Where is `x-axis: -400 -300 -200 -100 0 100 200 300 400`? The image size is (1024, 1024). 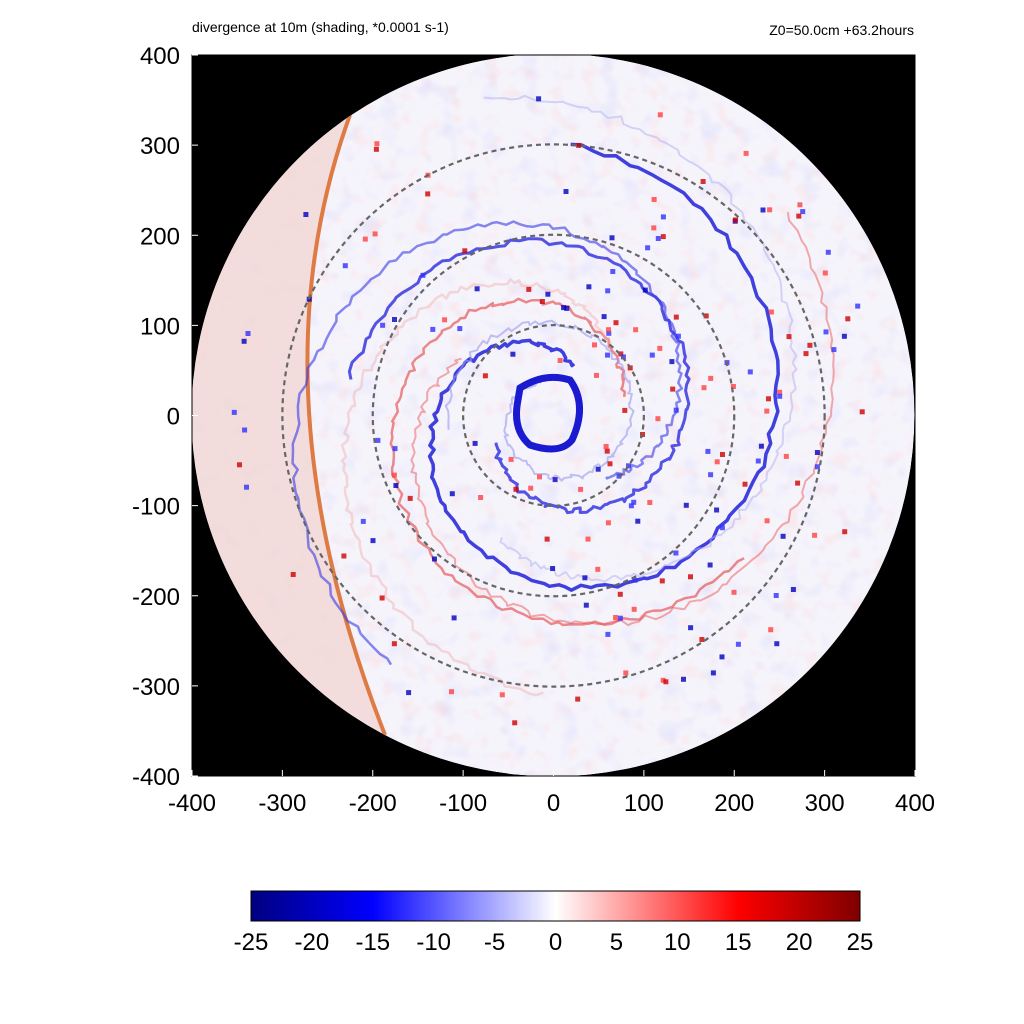
x-axis: -400 -300 -200 -100 0 100 200 300 400 is located at coordinates (551, 793).